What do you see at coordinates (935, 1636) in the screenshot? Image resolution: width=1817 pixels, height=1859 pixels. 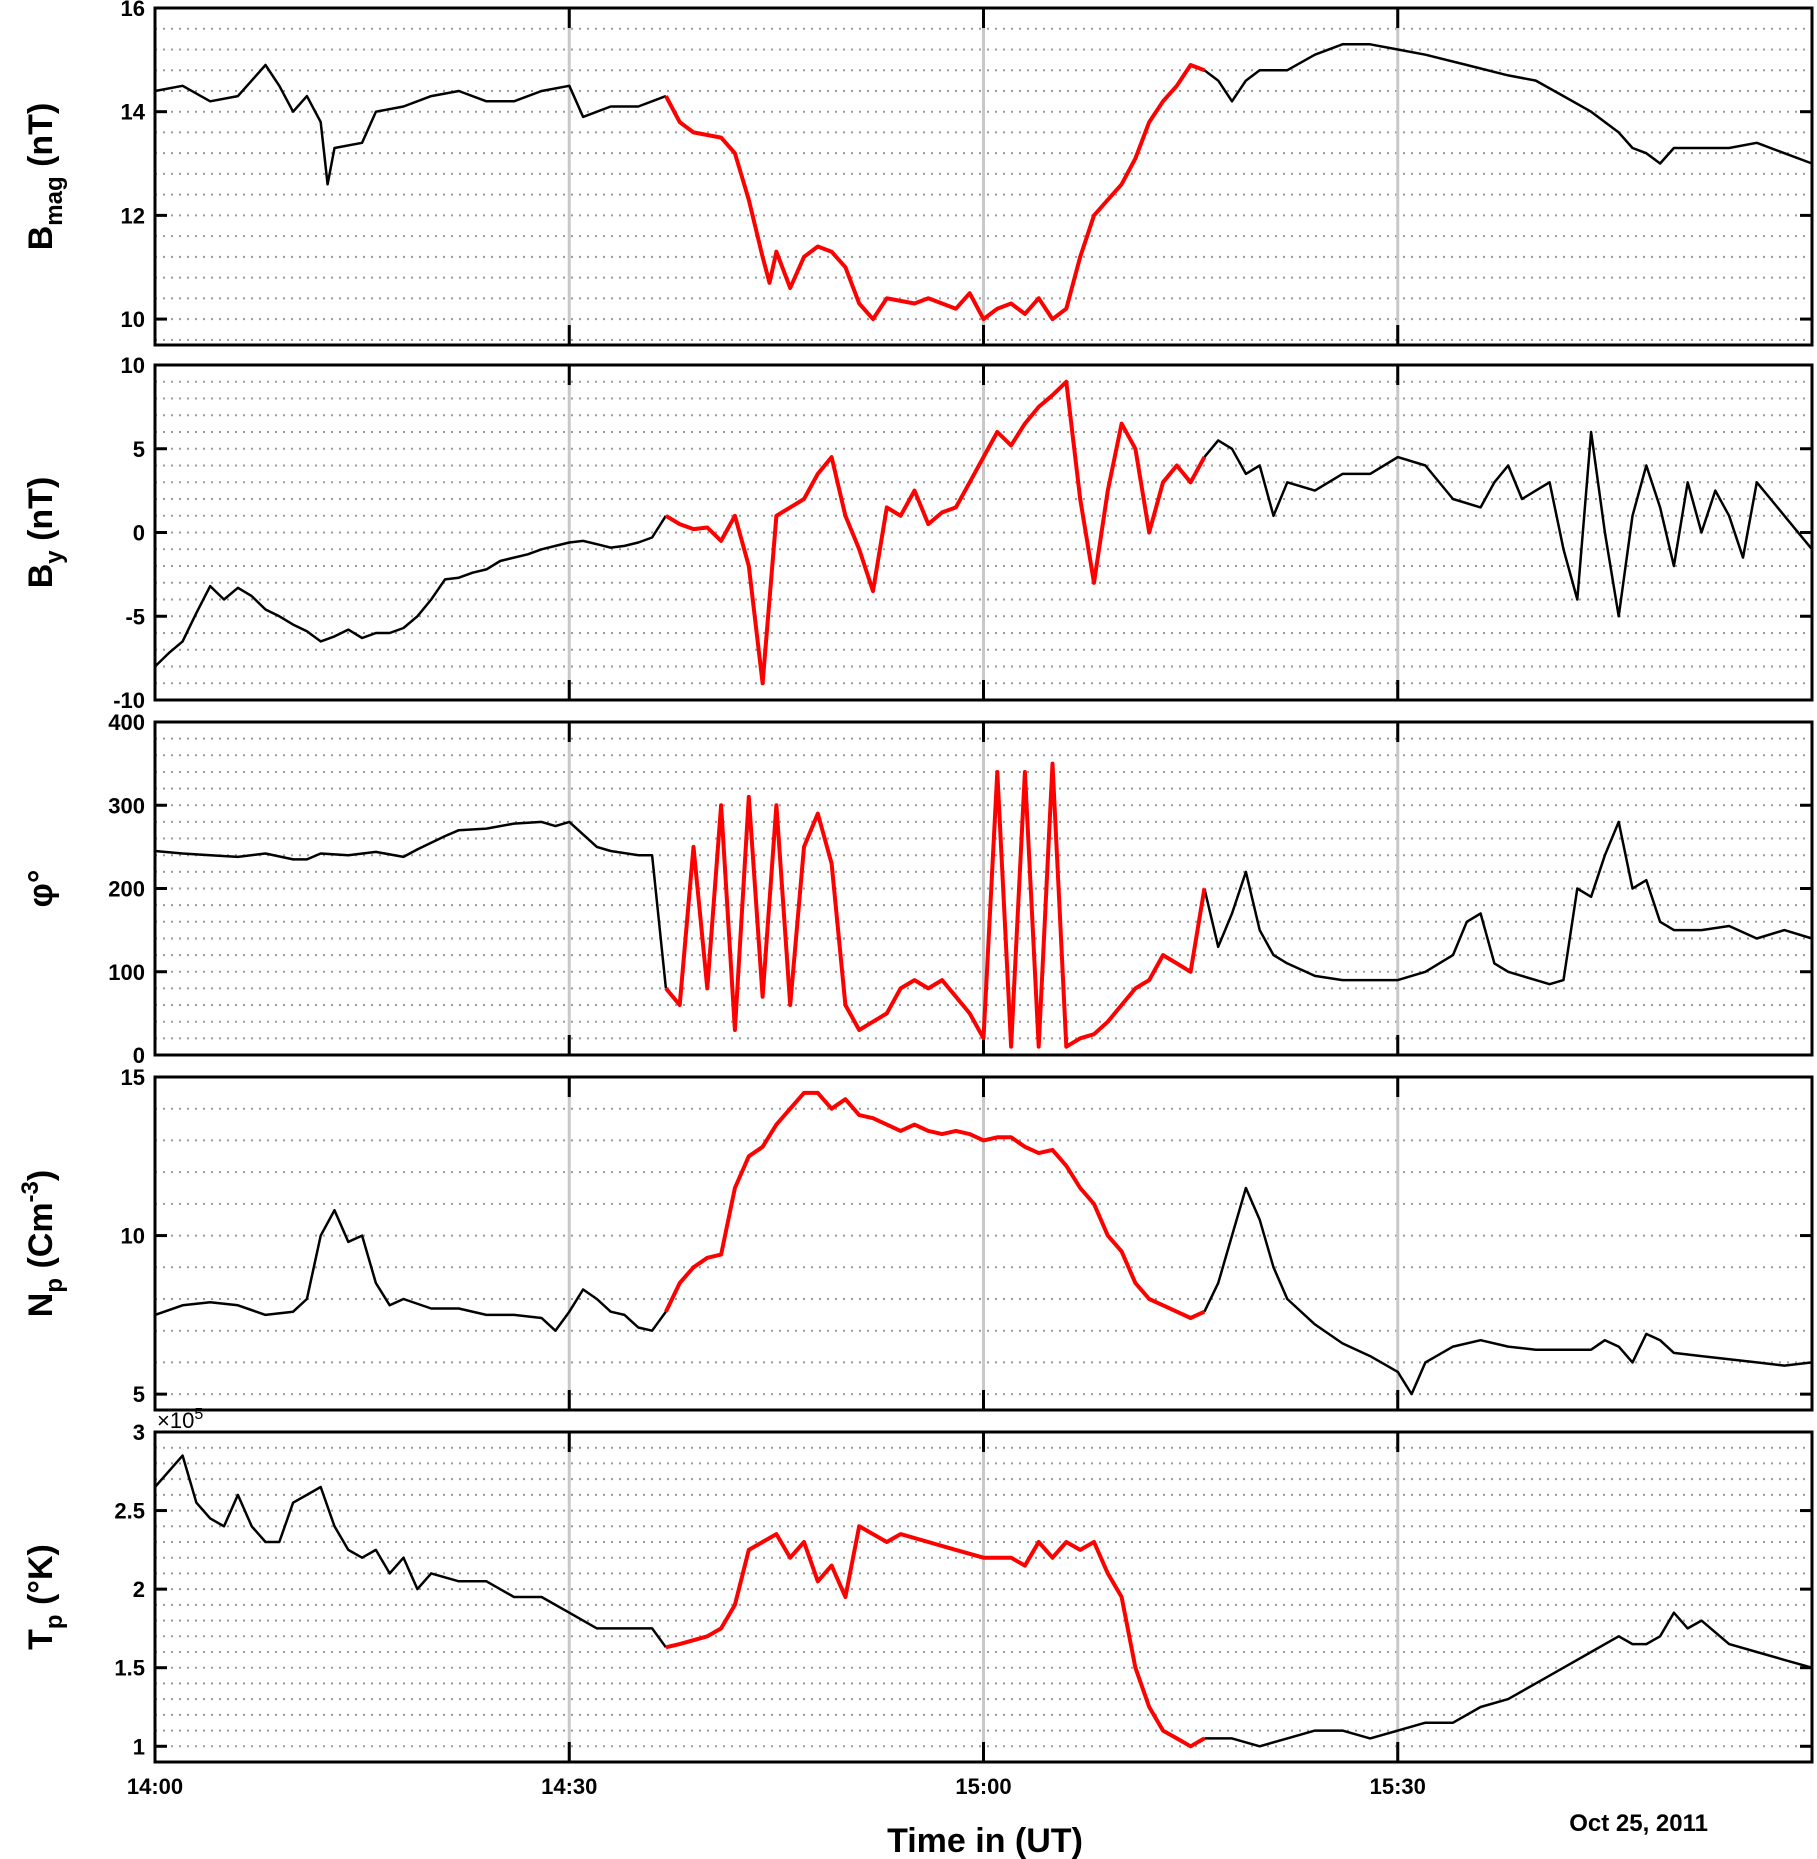 I see `series-line-tp-event` at bounding box center [935, 1636].